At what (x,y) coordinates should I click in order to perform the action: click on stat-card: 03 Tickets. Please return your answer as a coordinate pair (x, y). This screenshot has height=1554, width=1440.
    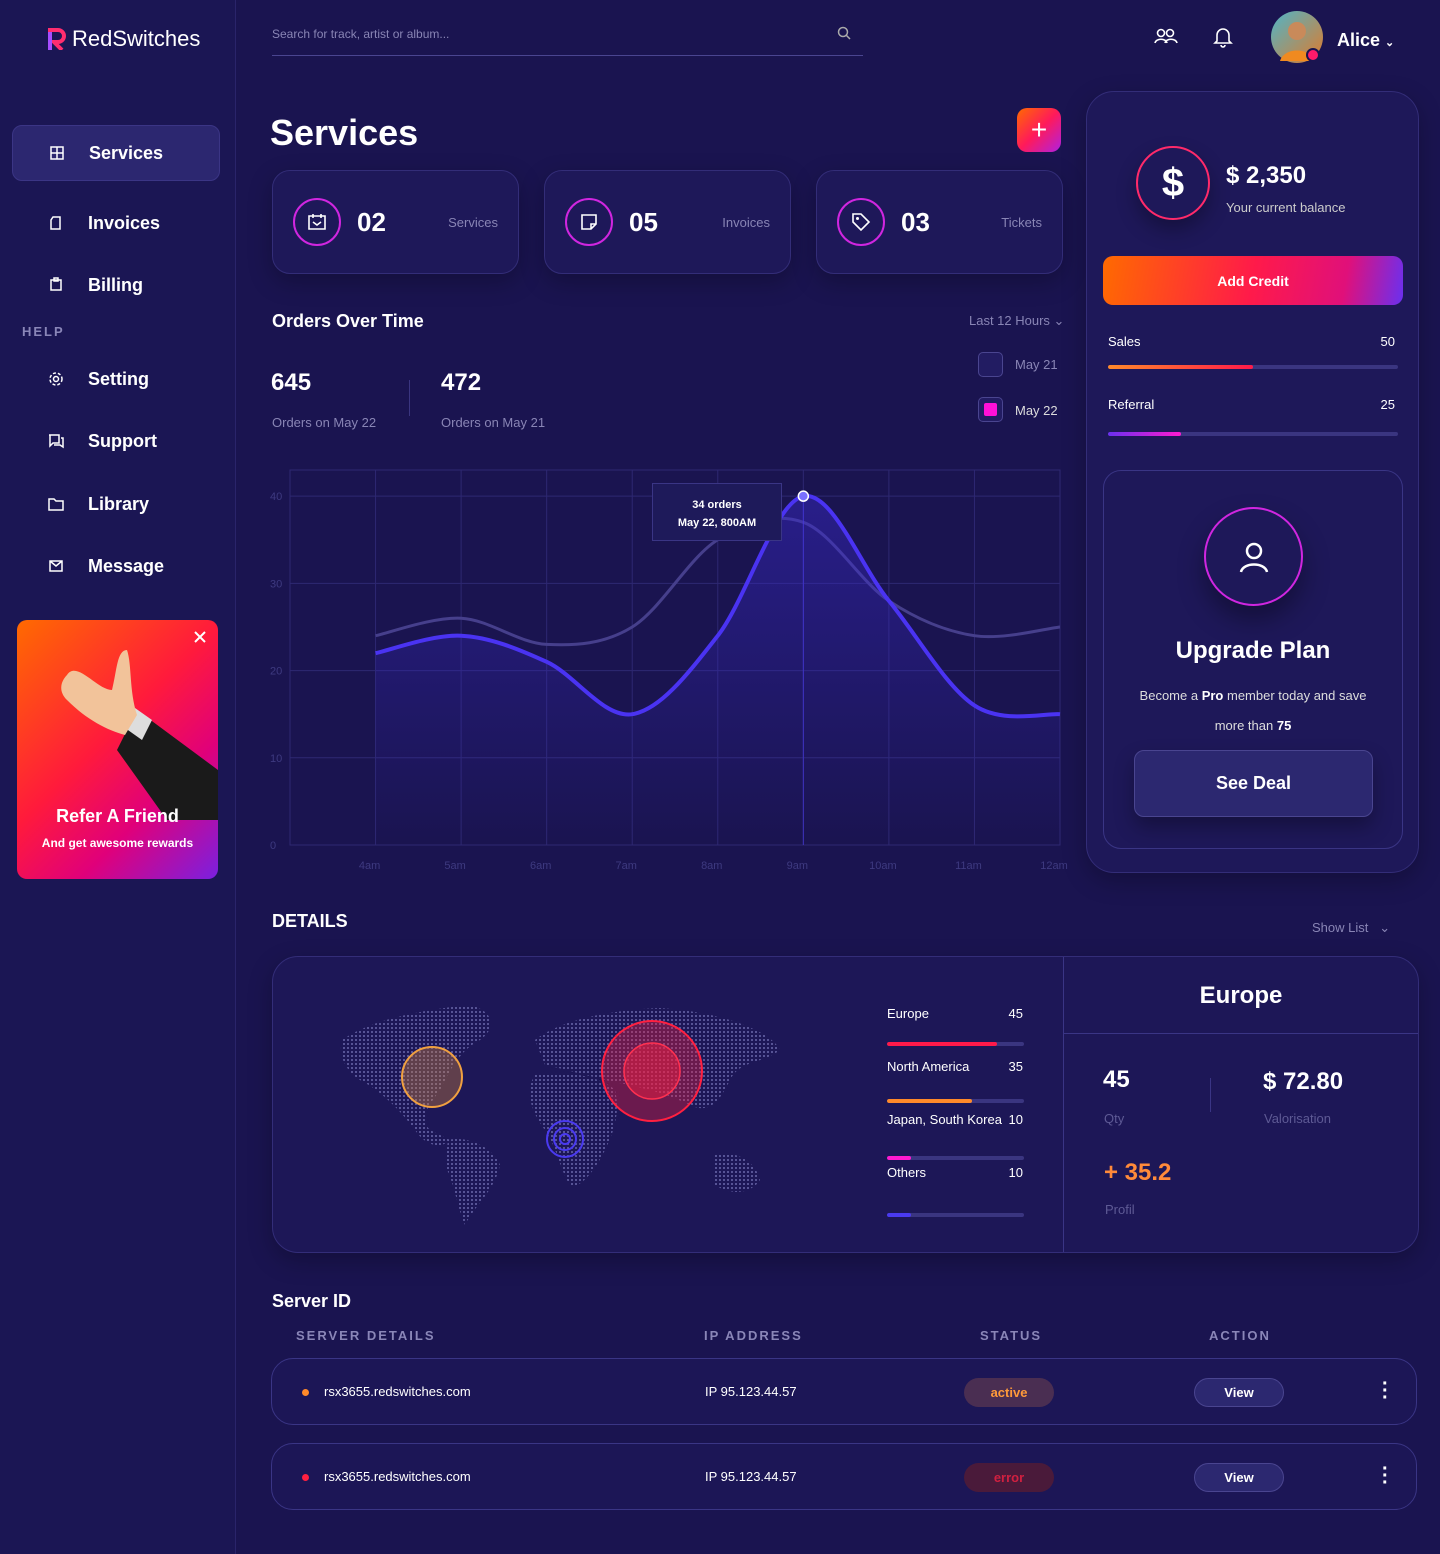
    Looking at the image, I should click on (939, 222).